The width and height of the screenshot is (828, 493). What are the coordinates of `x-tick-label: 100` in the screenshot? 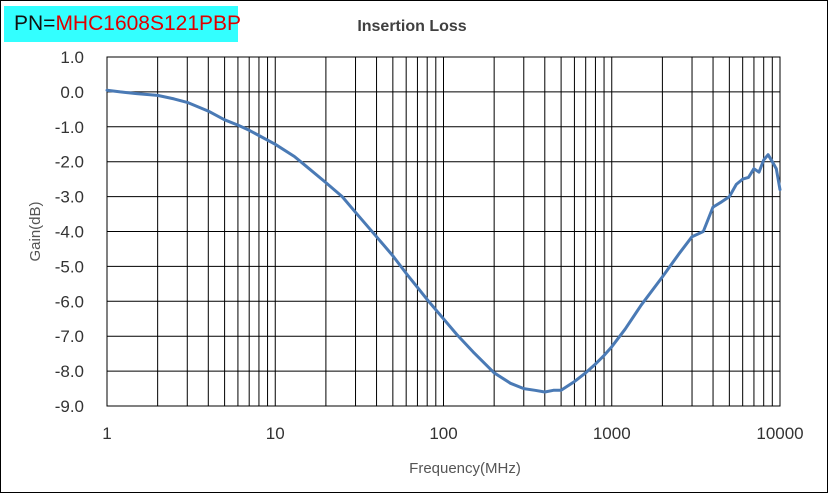 It's located at (443, 433).